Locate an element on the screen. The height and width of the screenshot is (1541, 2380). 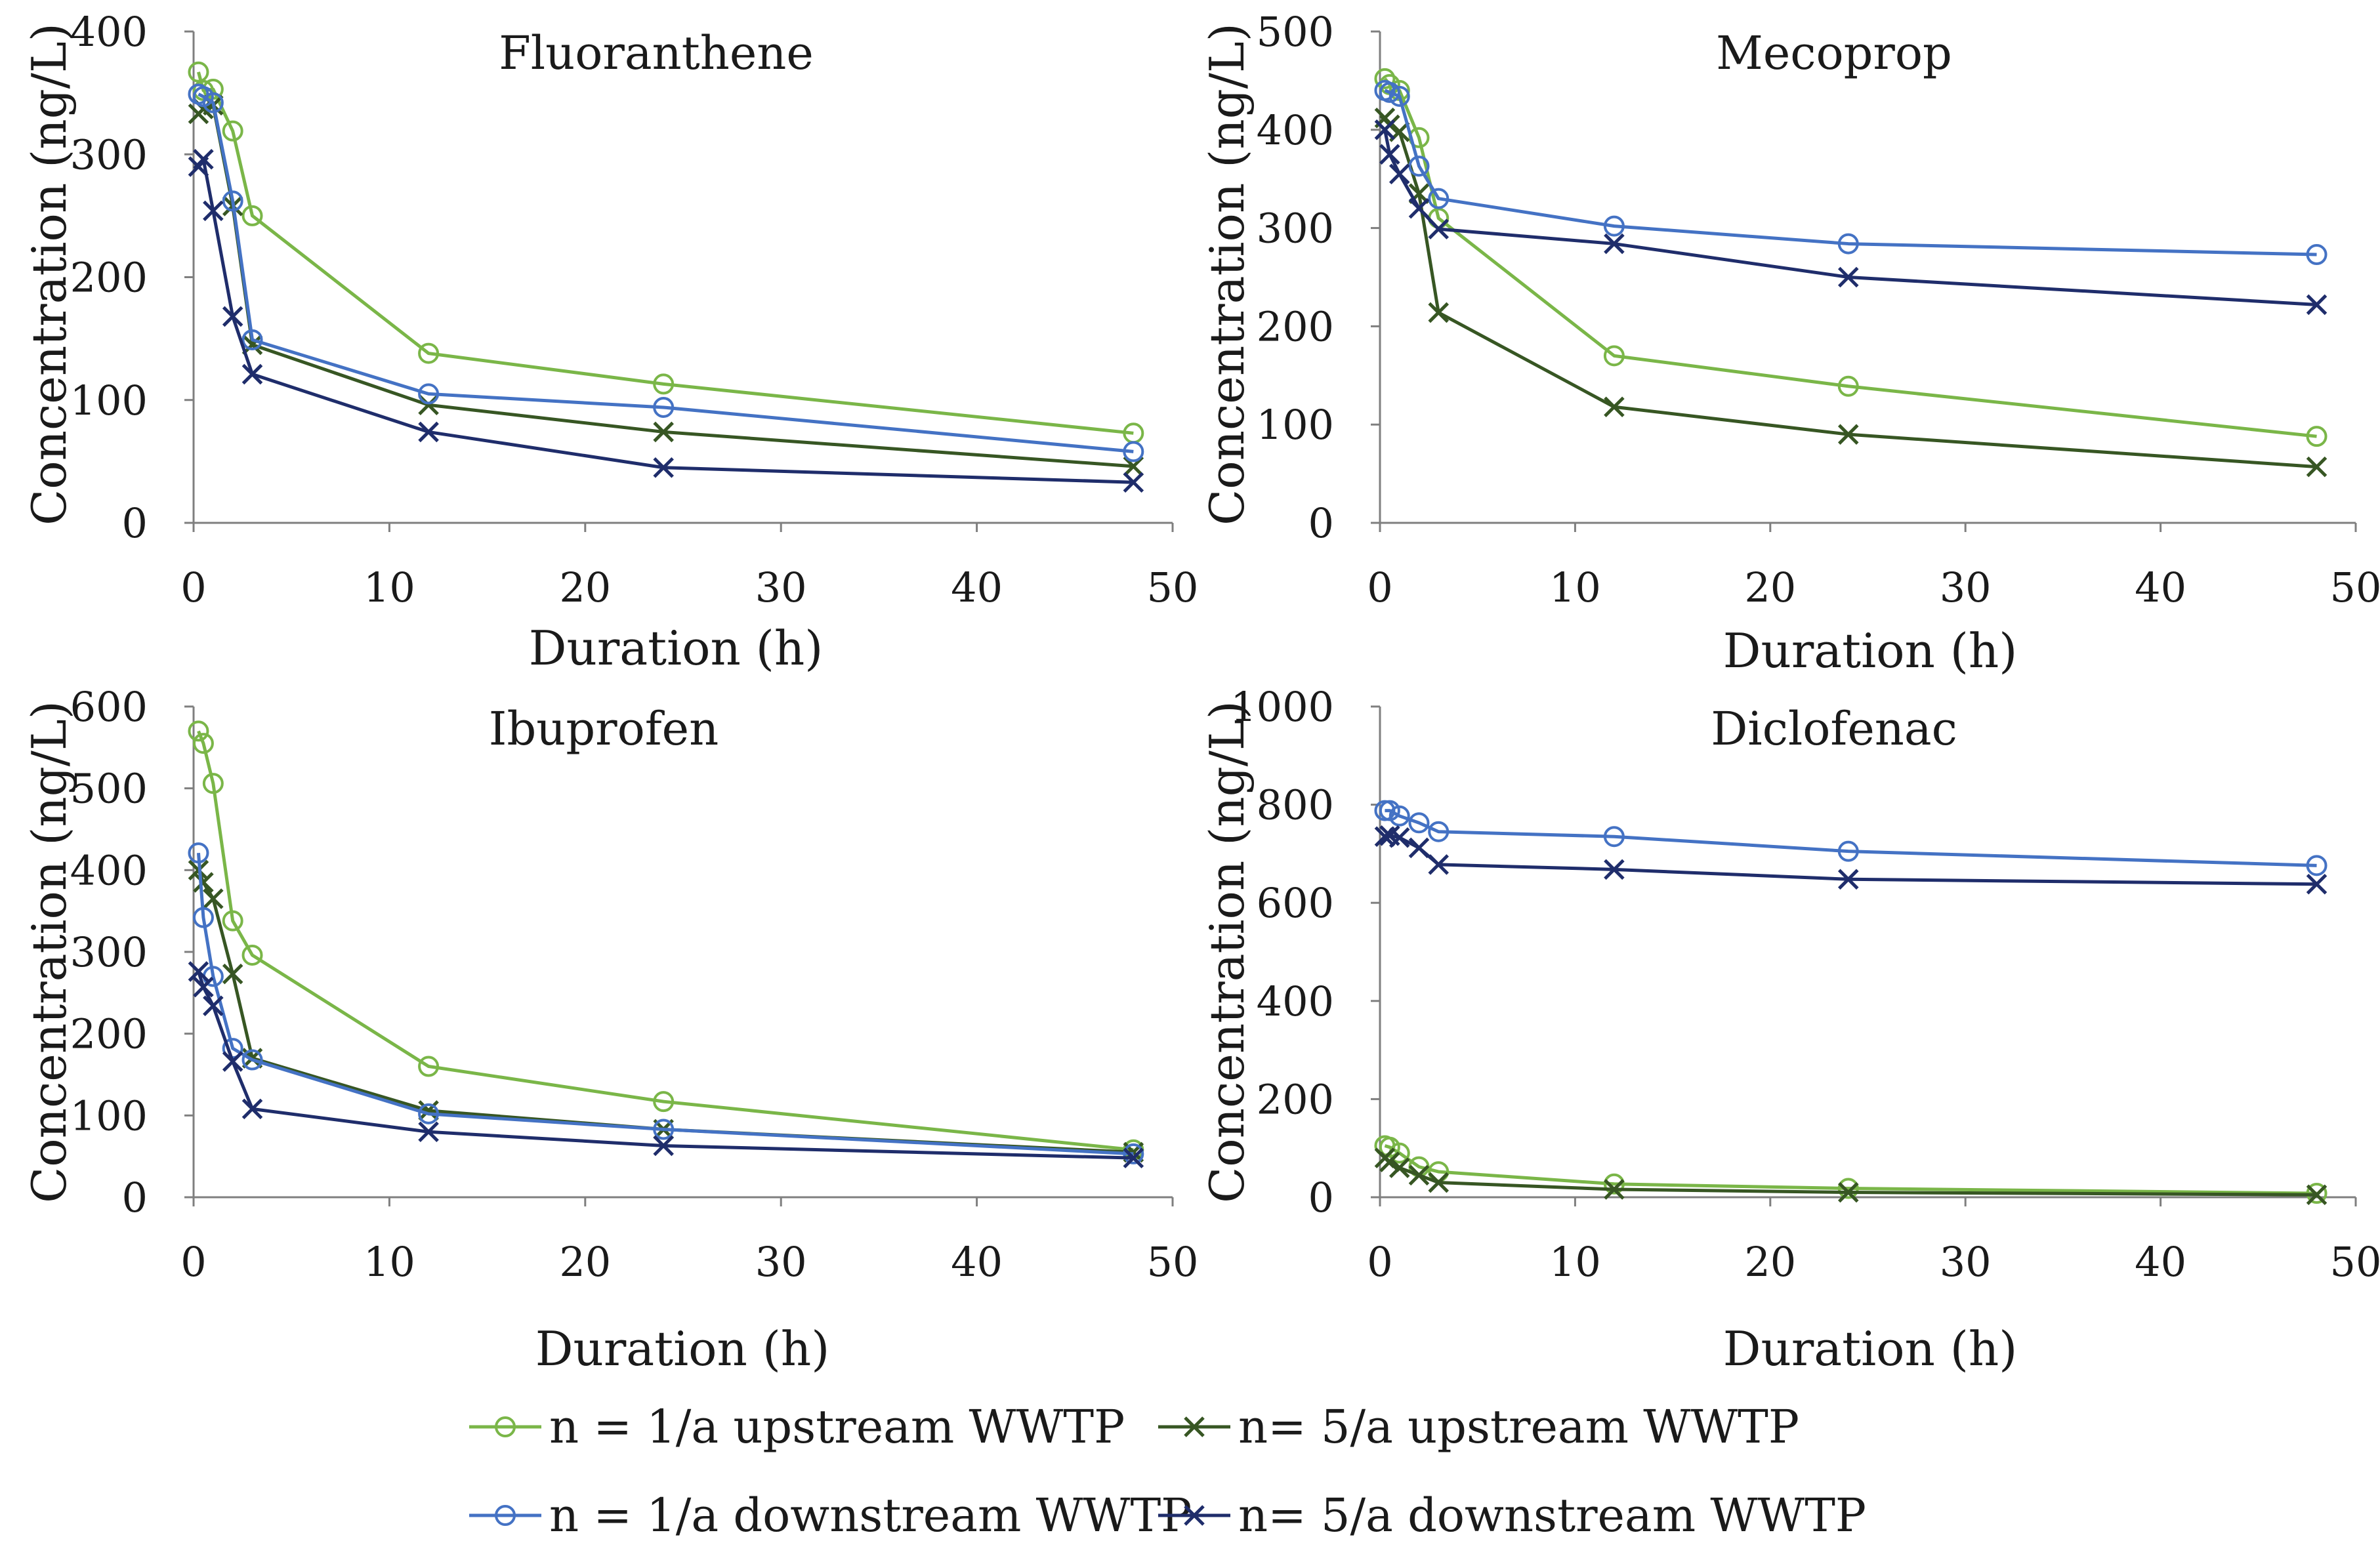
y-axis-label: Concentration (ng/L) is located at coordinates (1227, 274).